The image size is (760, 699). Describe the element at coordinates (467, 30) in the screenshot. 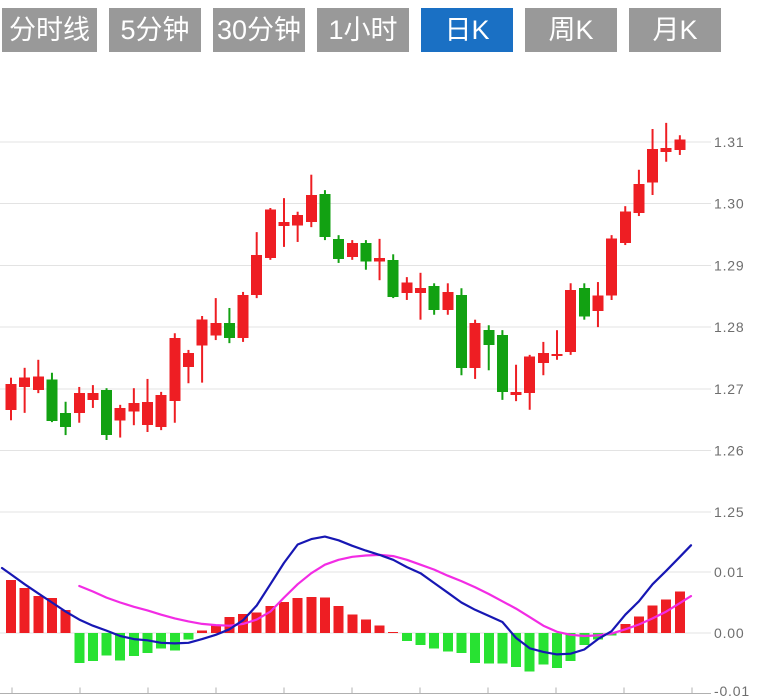

I see `tab-daily: 日K` at that location.